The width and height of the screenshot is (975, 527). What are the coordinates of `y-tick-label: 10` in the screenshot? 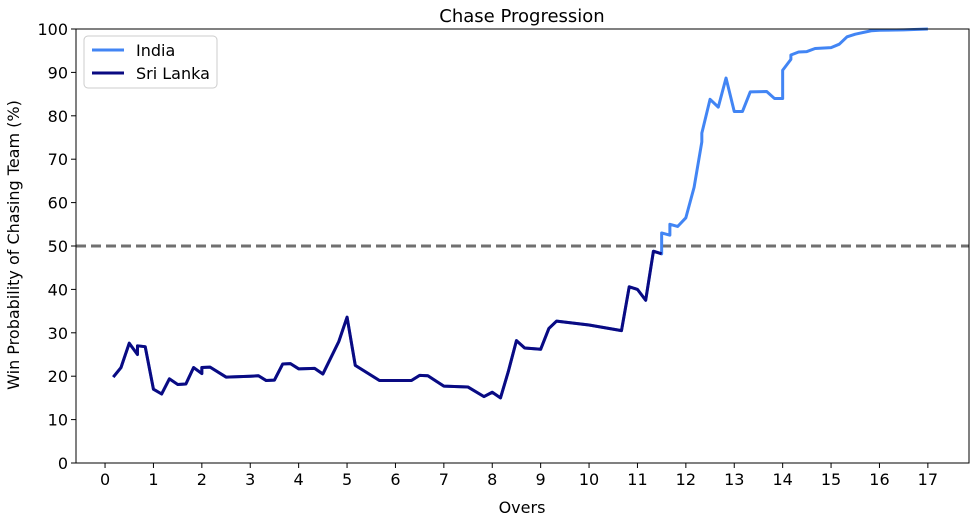 It's located at (58, 420).